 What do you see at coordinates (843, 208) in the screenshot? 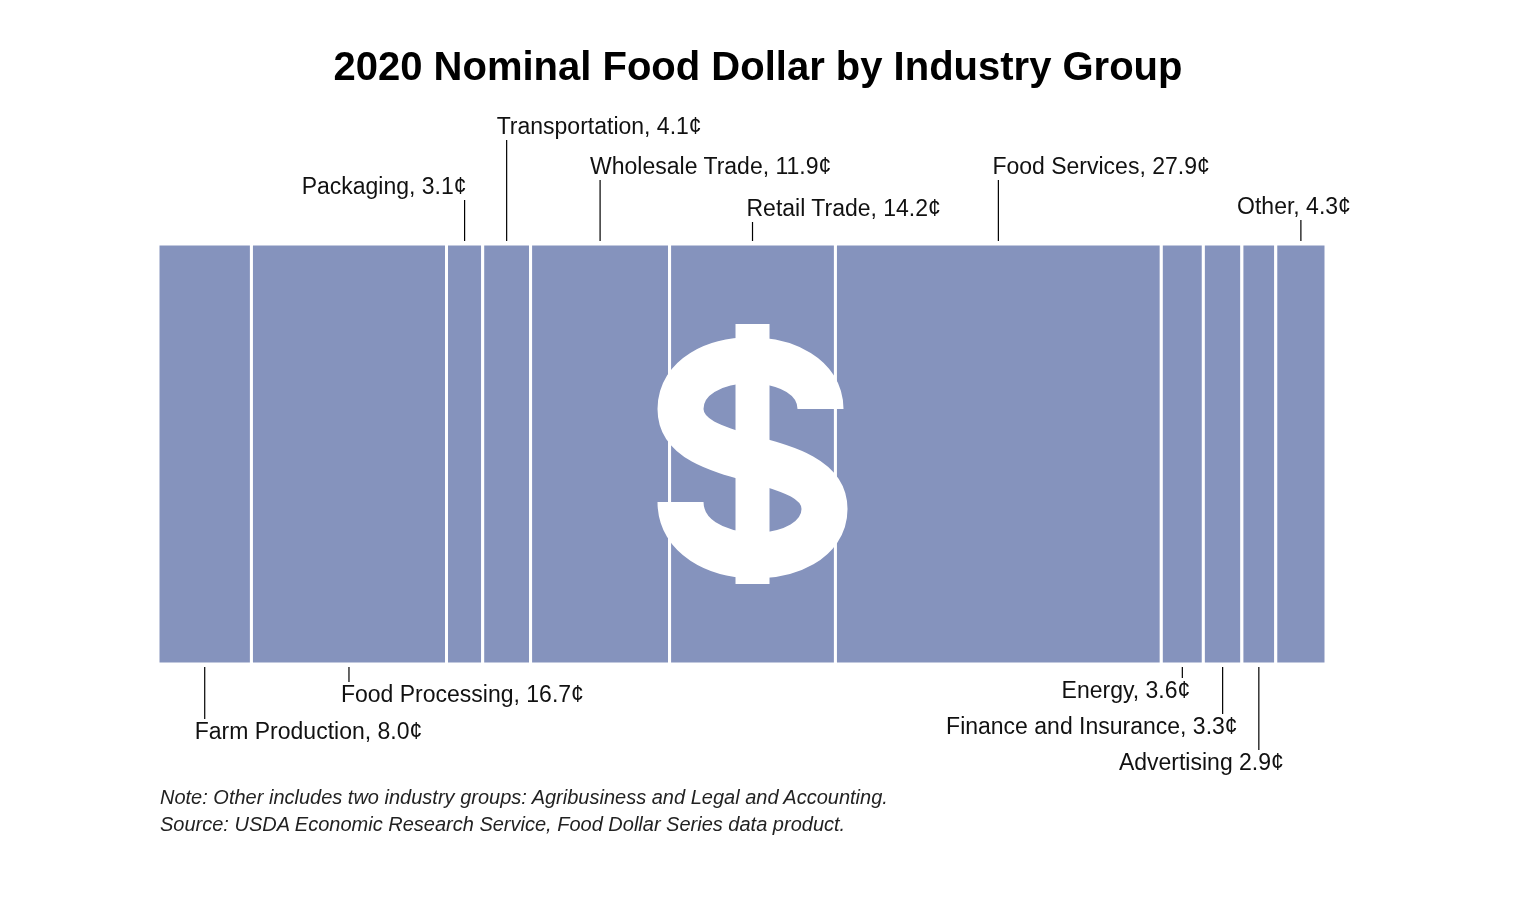
I see `data-label: Retail Trade, 14.2¢` at bounding box center [843, 208].